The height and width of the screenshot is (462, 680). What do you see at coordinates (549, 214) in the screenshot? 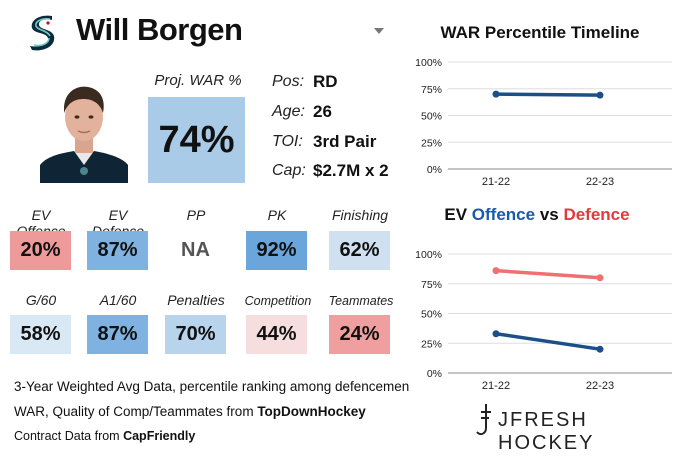
I see `ev-title-part-3: vs` at bounding box center [549, 214].